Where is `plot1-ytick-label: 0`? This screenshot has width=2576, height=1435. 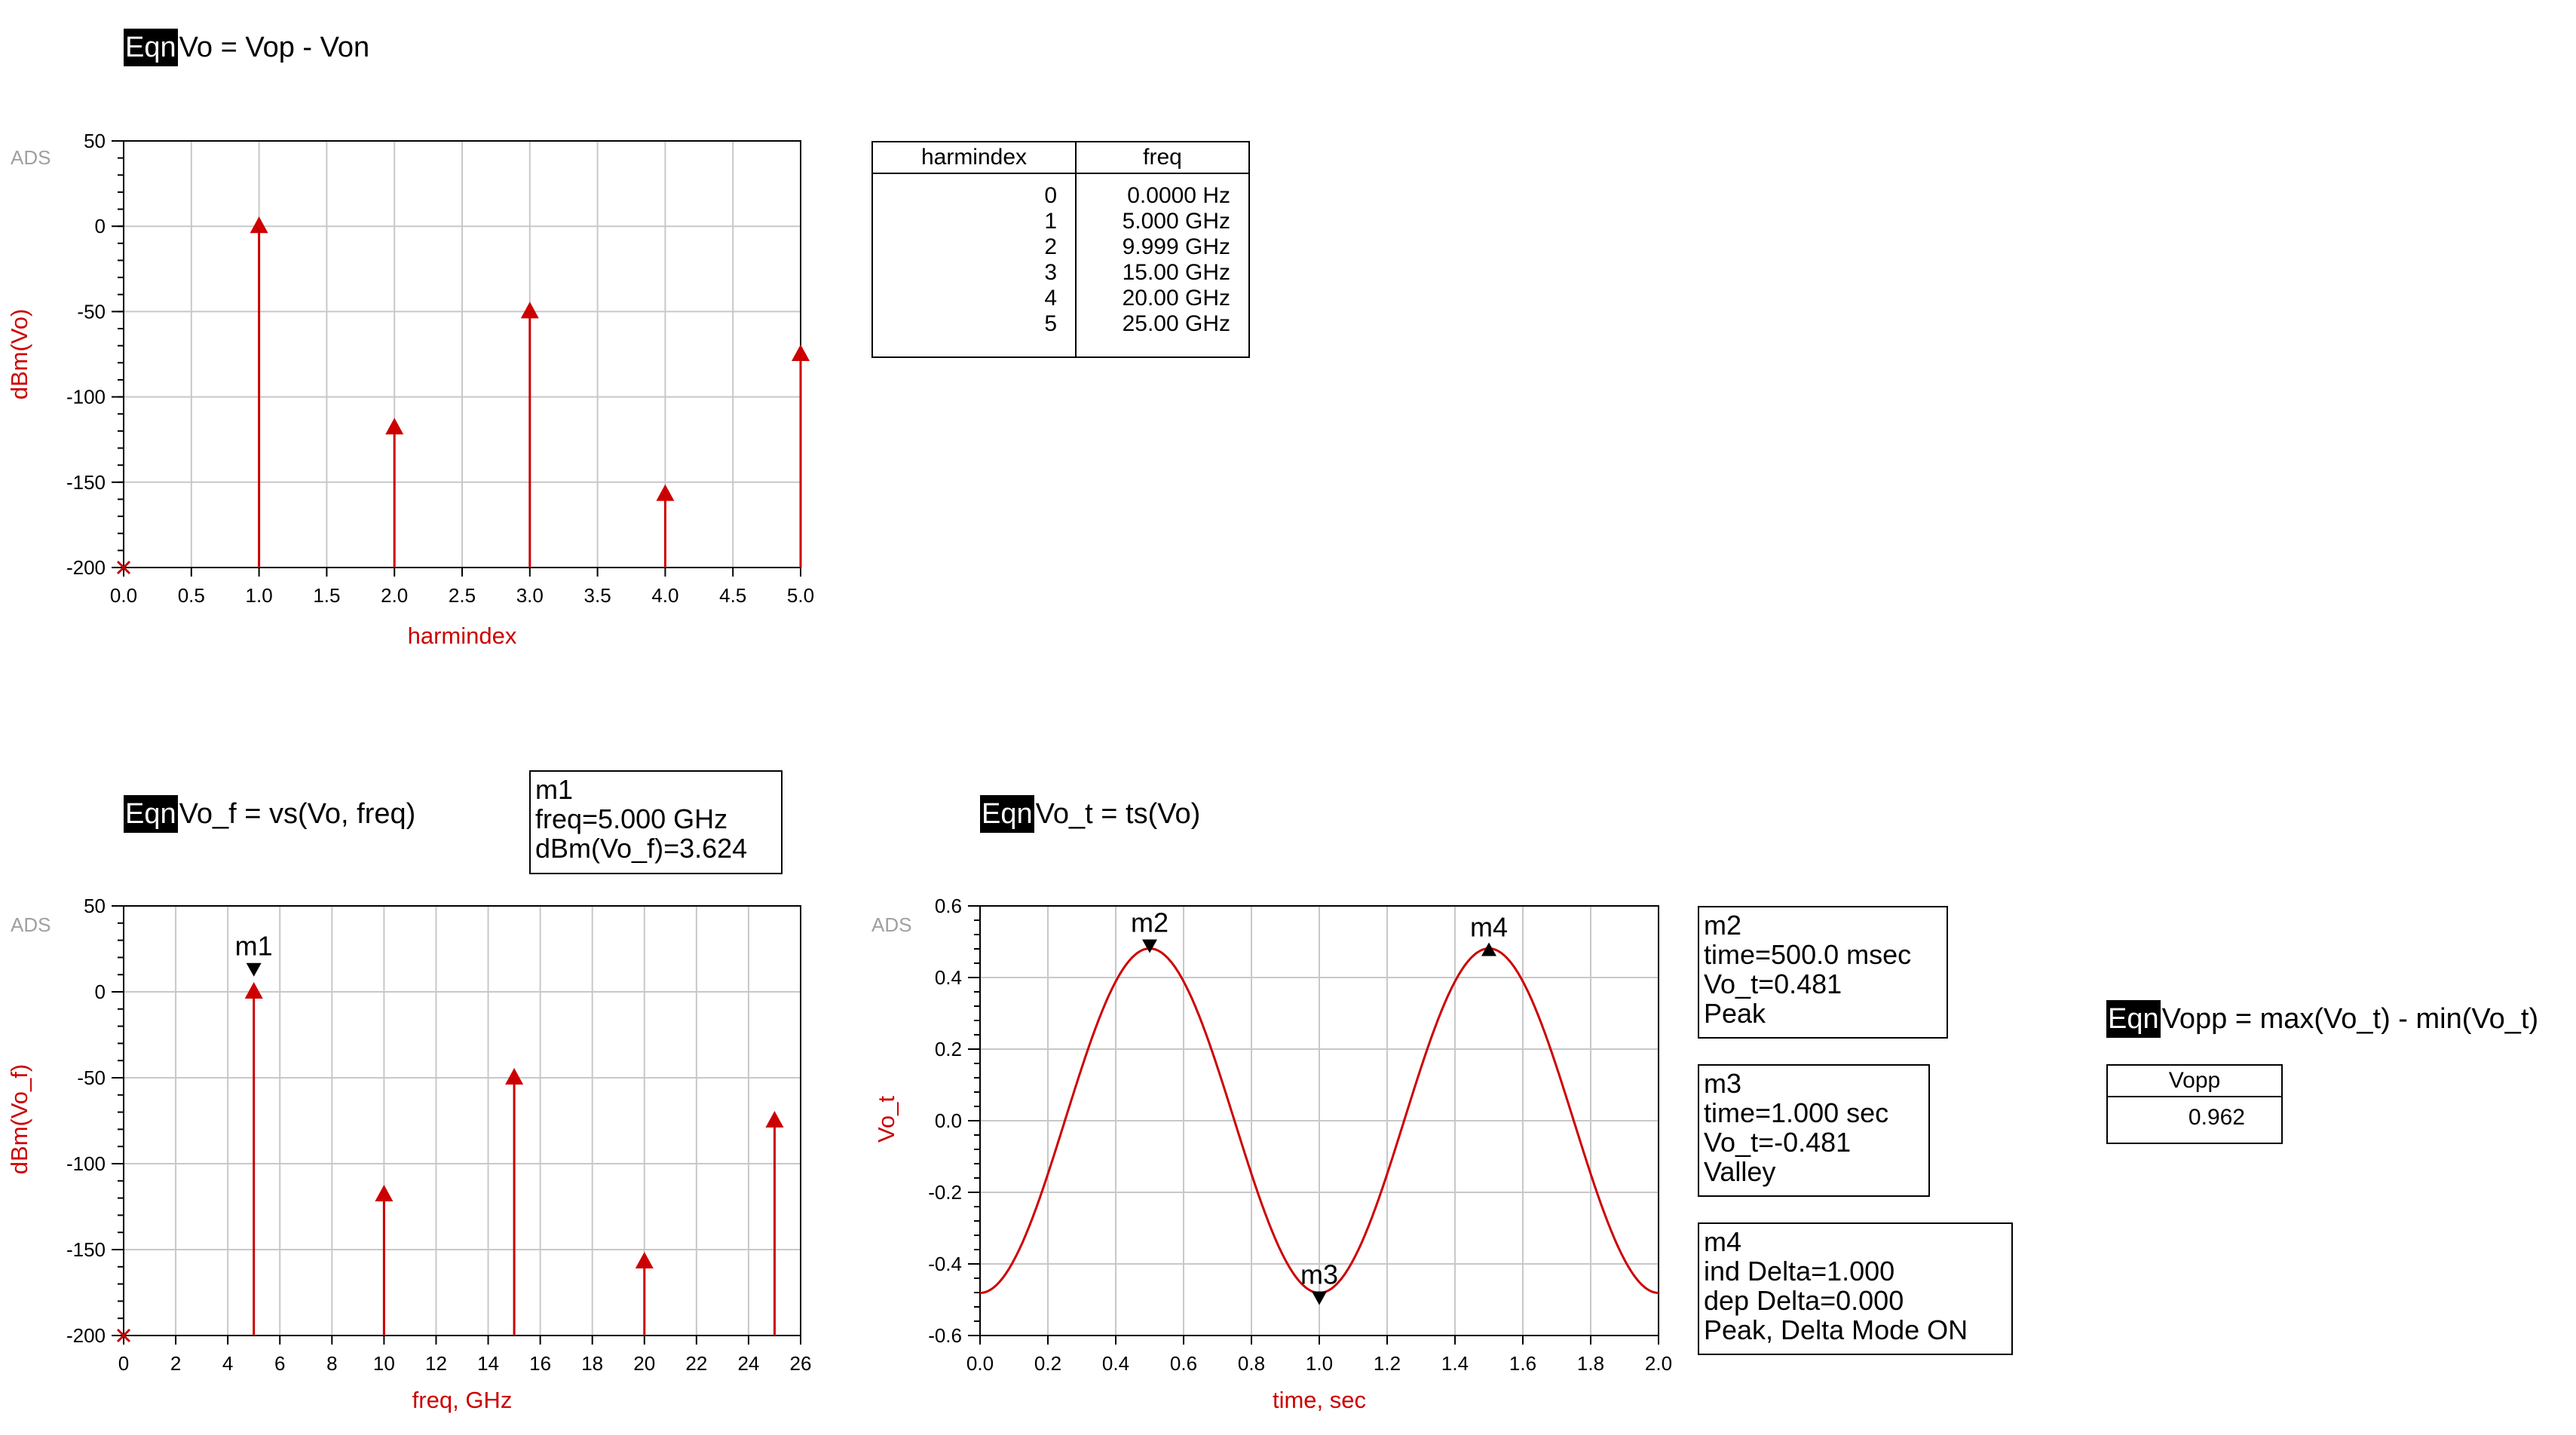
plot1-ytick-label: 0 is located at coordinates (100, 226).